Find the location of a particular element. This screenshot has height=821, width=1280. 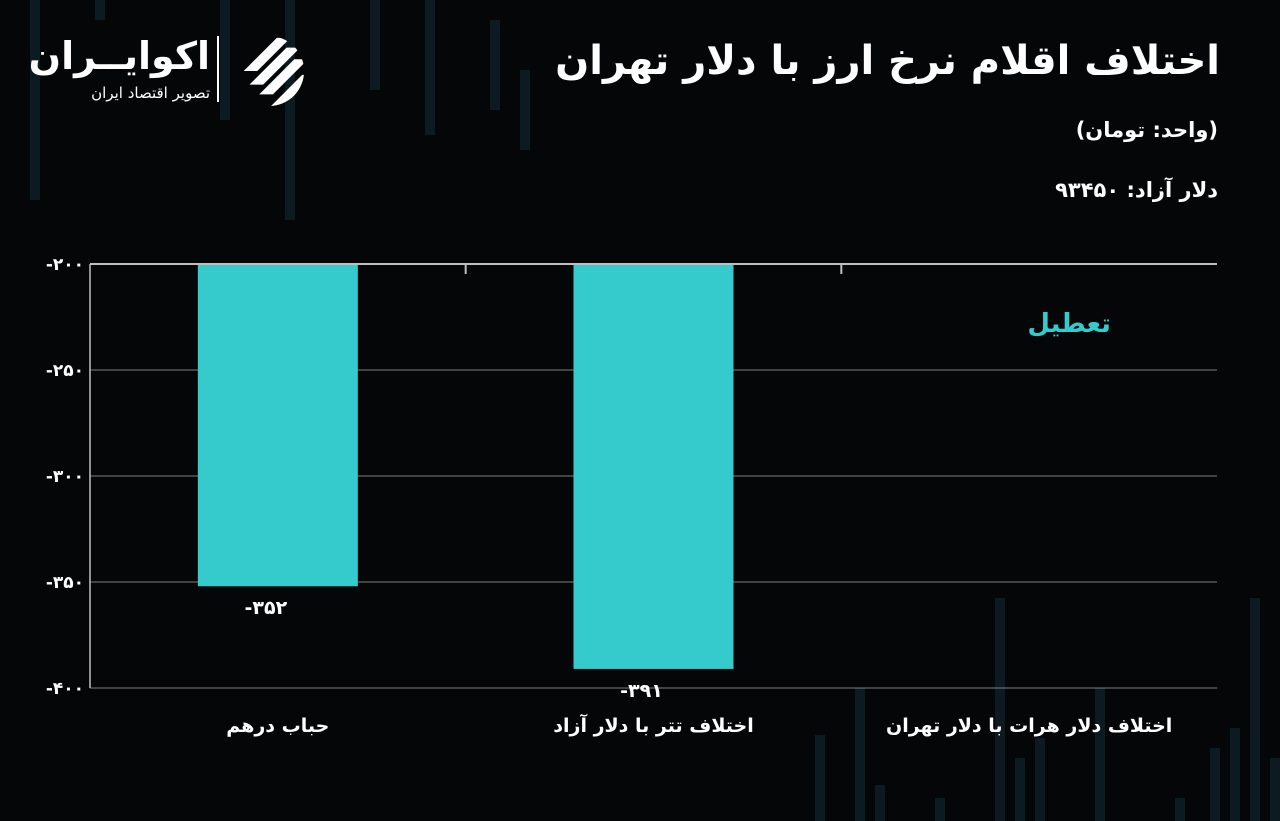

page-title: اختلاف اقلام نرخ ارز با دلار تهران is located at coordinates (887, 61).